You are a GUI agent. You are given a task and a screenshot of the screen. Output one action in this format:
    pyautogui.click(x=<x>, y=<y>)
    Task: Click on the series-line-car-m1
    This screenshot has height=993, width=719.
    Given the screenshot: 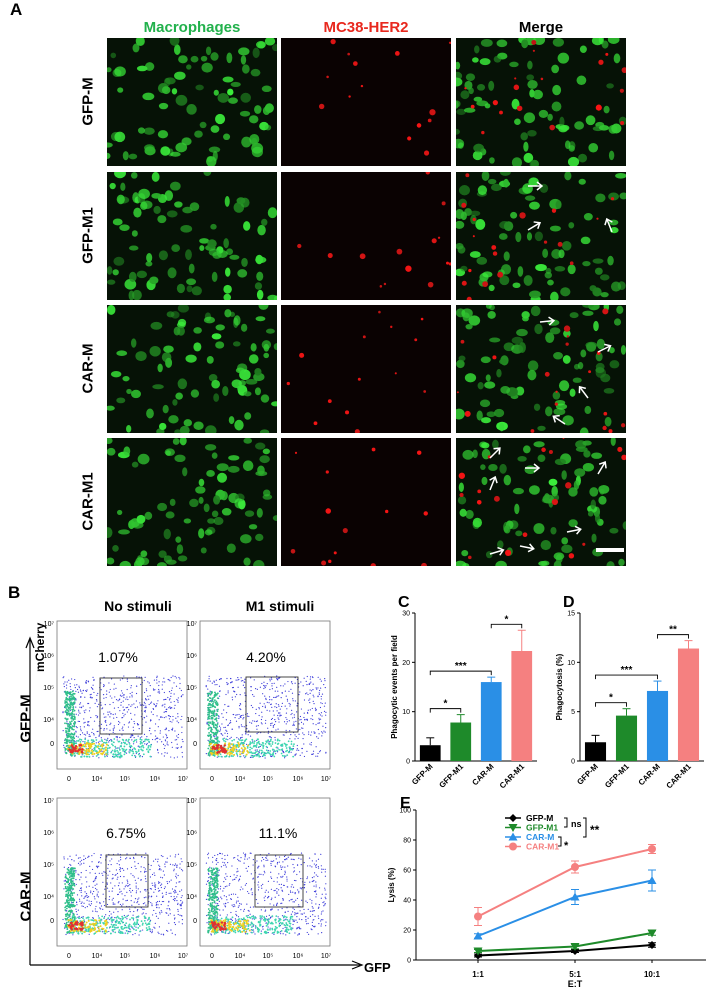 What is the action you would take?
    pyautogui.click(x=565, y=883)
    